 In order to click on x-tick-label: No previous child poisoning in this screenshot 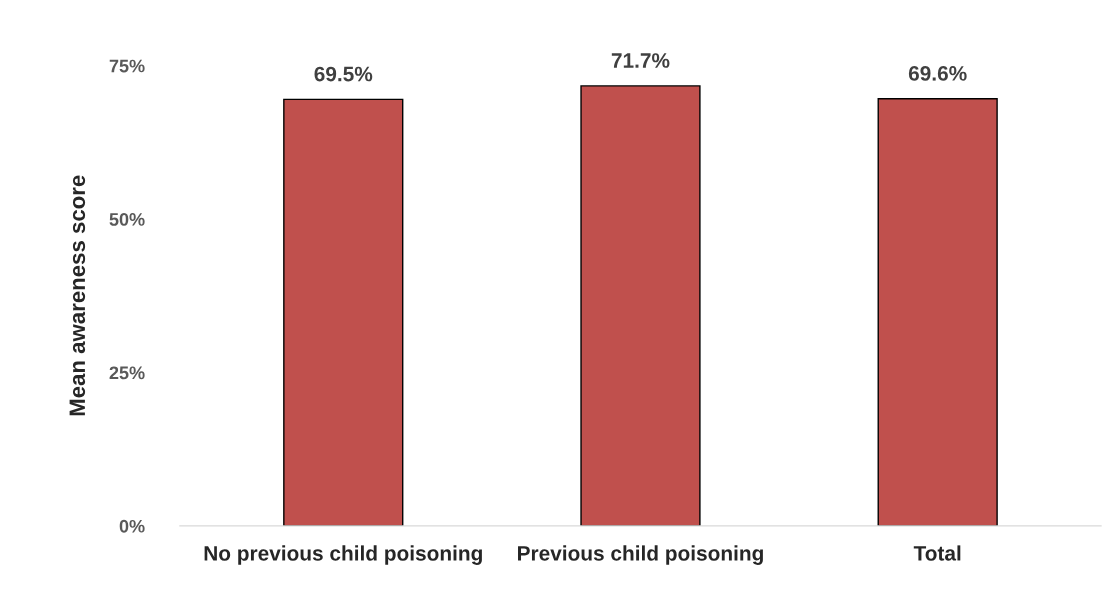, I will do `click(343, 555)`.